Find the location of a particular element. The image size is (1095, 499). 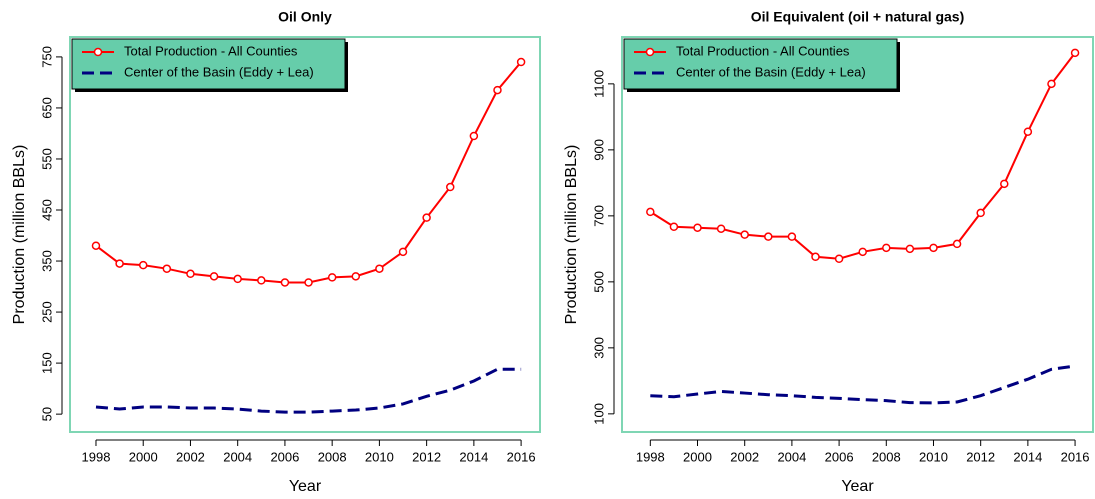

chart-title: Oil Equivalent (oil + natural gas) is located at coordinates (858, 17).